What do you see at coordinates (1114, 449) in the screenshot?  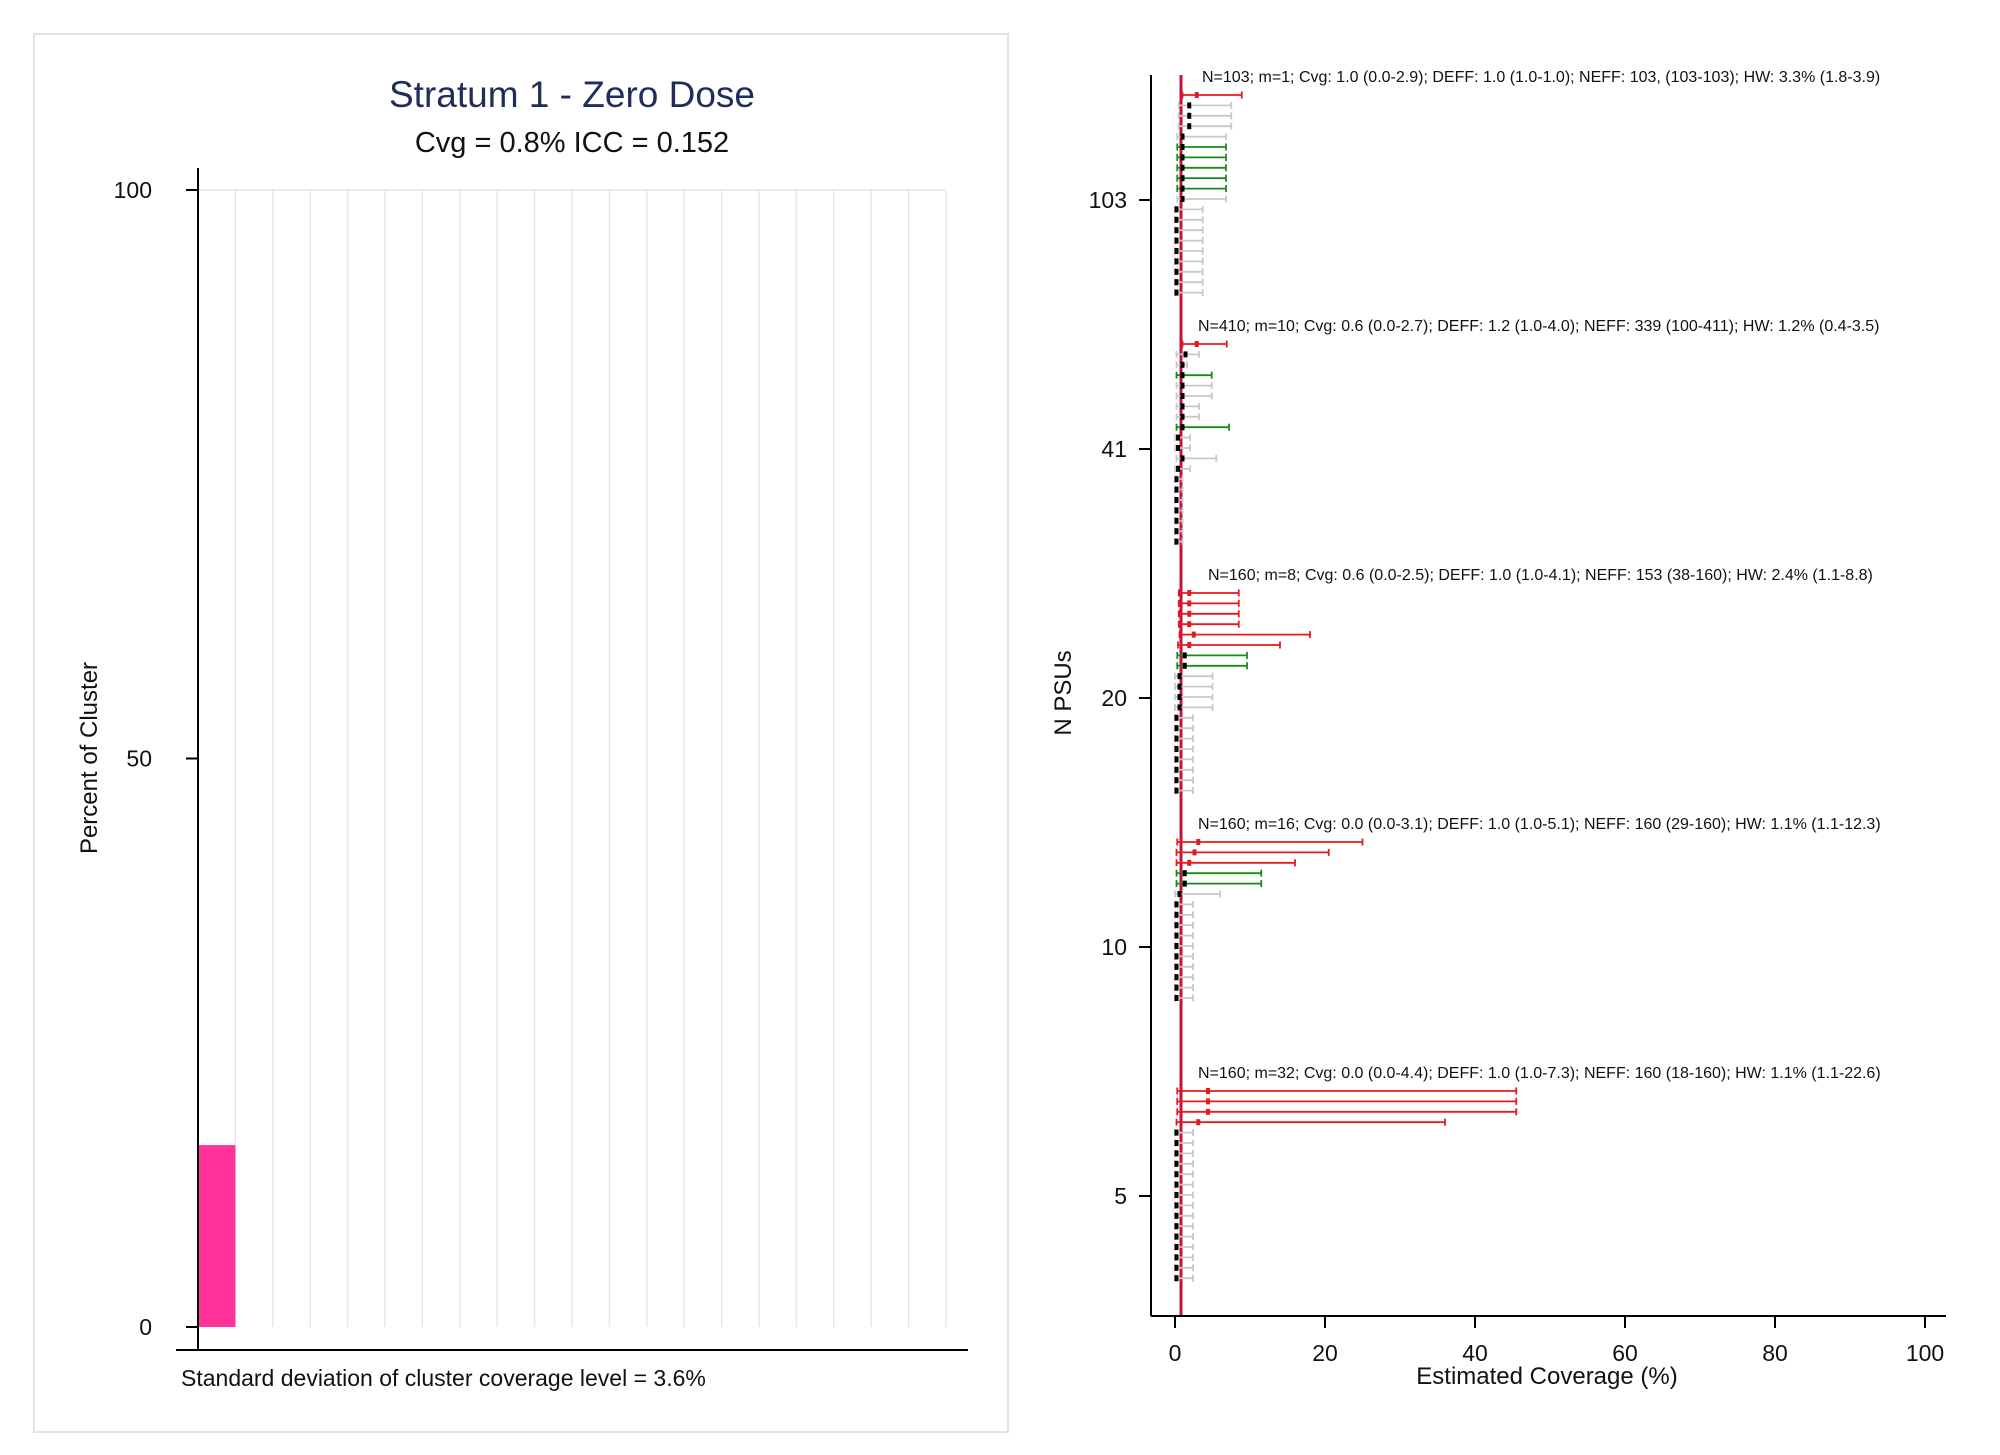 I see `coverage-y-tick-label: 41` at bounding box center [1114, 449].